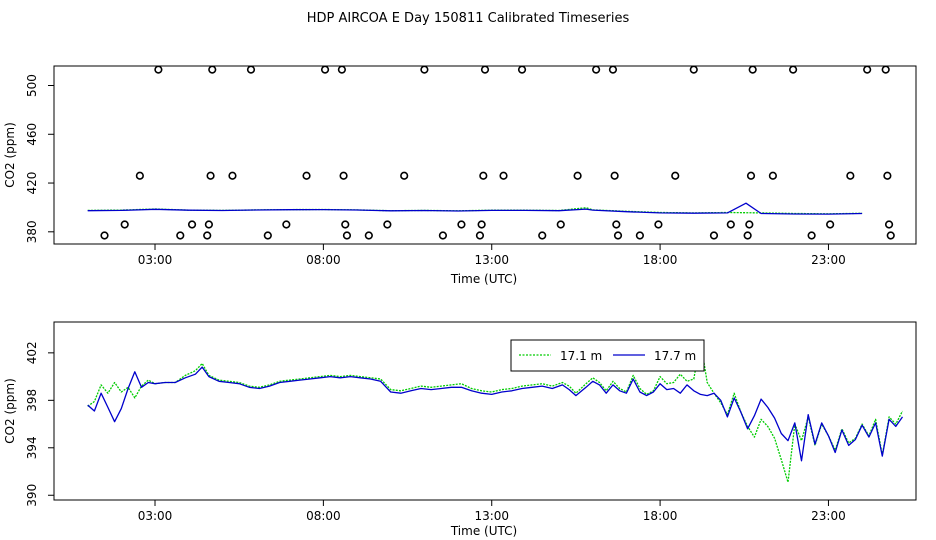 The width and height of the screenshot is (936, 540). Describe the element at coordinates (10, 155) in the screenshot. I see `panel-top-ylabel: CO2 (ppm)` at that location.